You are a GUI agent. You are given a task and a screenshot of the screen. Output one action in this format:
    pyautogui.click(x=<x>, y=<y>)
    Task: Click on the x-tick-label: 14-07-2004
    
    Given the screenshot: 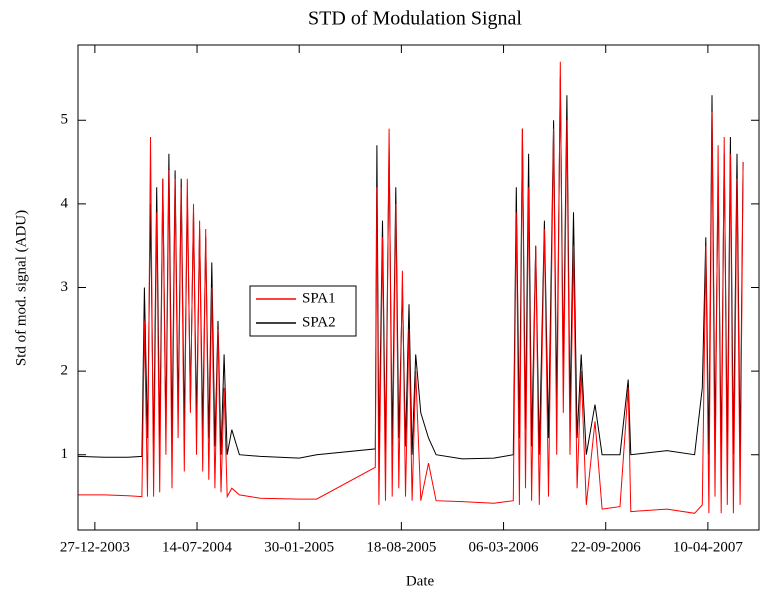 What is the action you would take?
    pyautogui.click(x=197, y=547)
    